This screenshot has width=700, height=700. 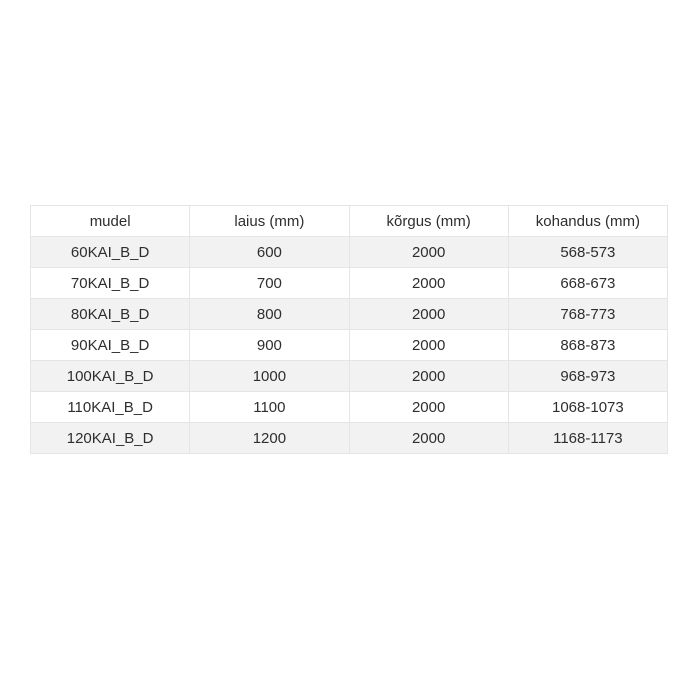 What do you see at coordinates (269, 221) in the screenshot?
I see `column-header-laius: laius (mm)` at bounding box center [269, 221].